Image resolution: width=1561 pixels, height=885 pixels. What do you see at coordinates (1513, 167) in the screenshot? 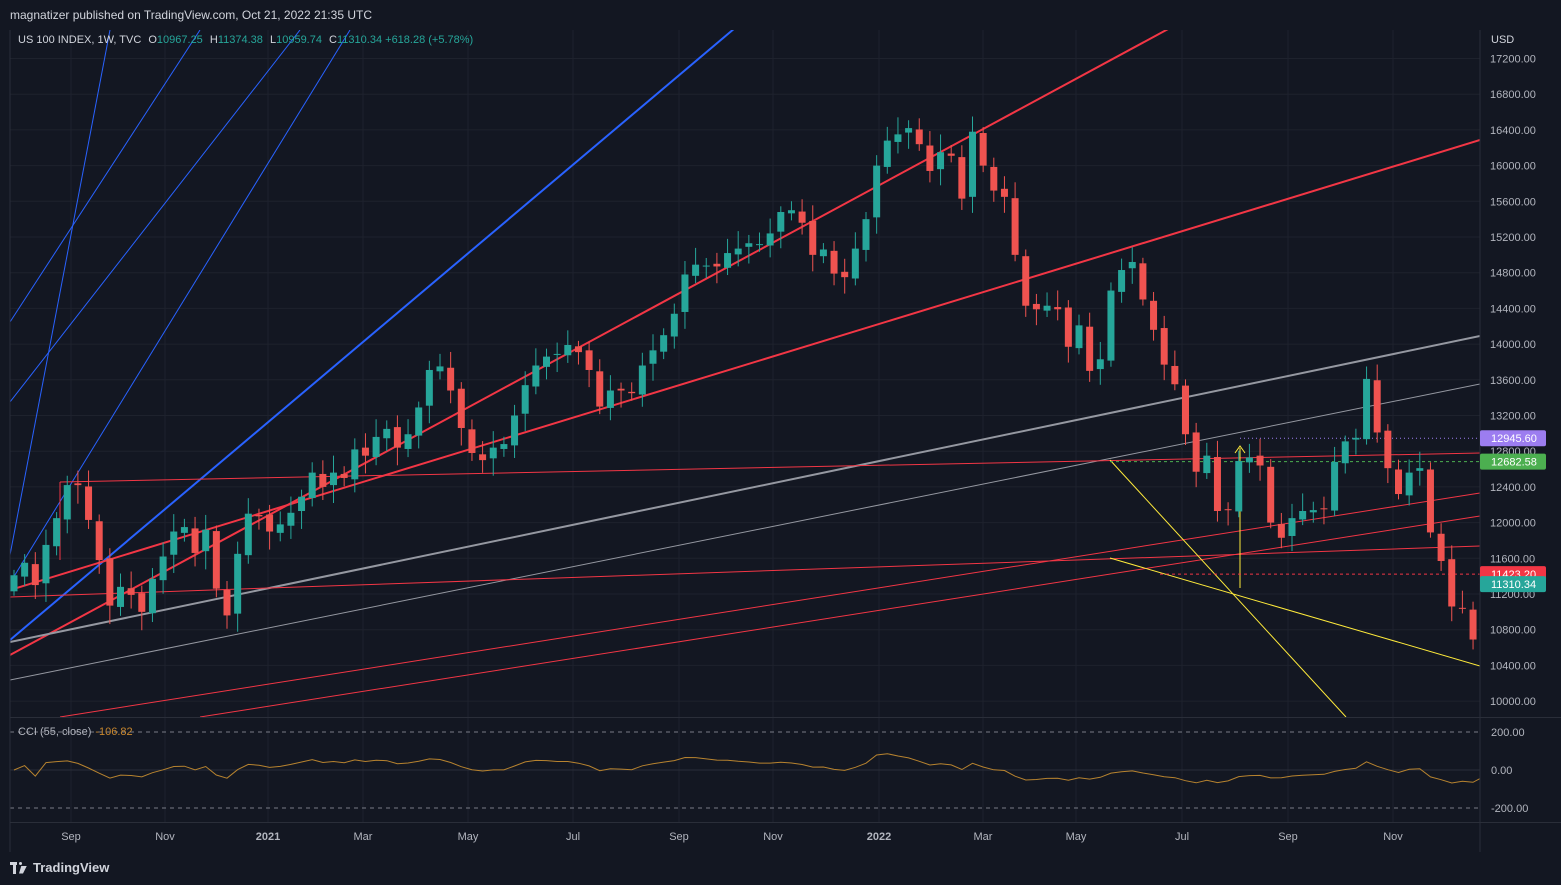
I see `price-tick-label: 16000.00` at bounding box center [1513, 167].